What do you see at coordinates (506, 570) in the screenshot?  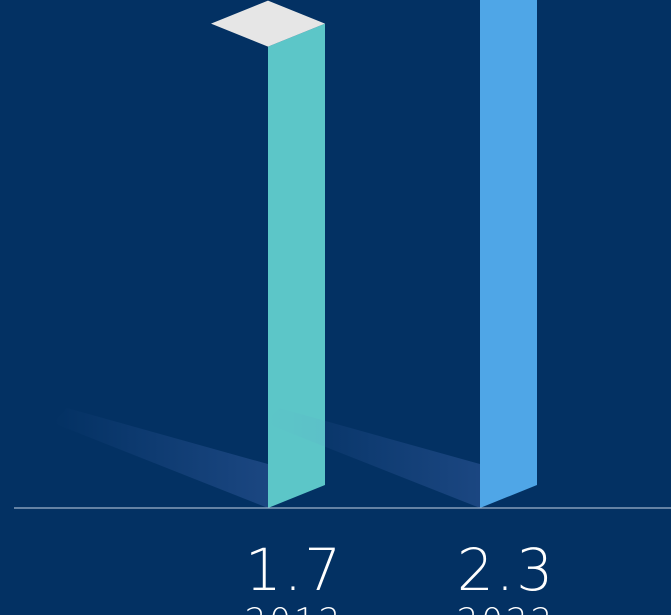 I see `data-label: 2.3` at bounding box center [506, 570].